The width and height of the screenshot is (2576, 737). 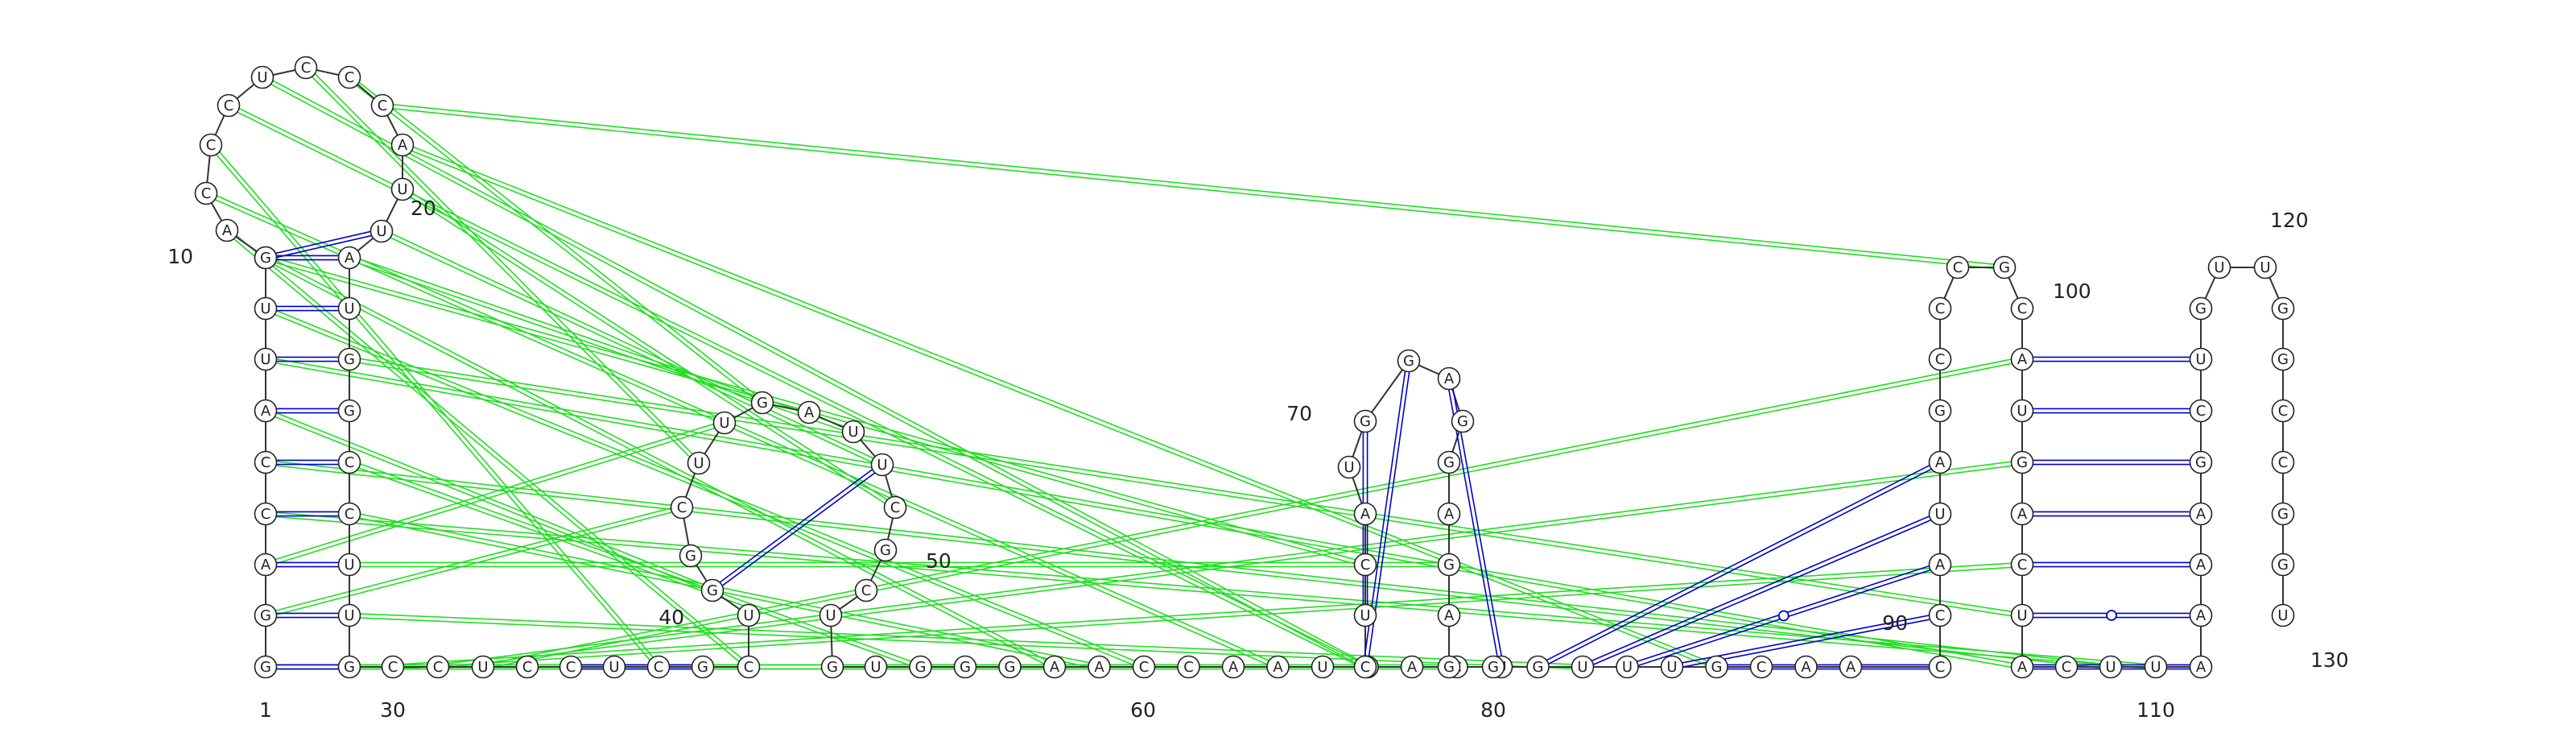 I want to click on noncanonical-pair-marker, so click(x=1783, y=616).